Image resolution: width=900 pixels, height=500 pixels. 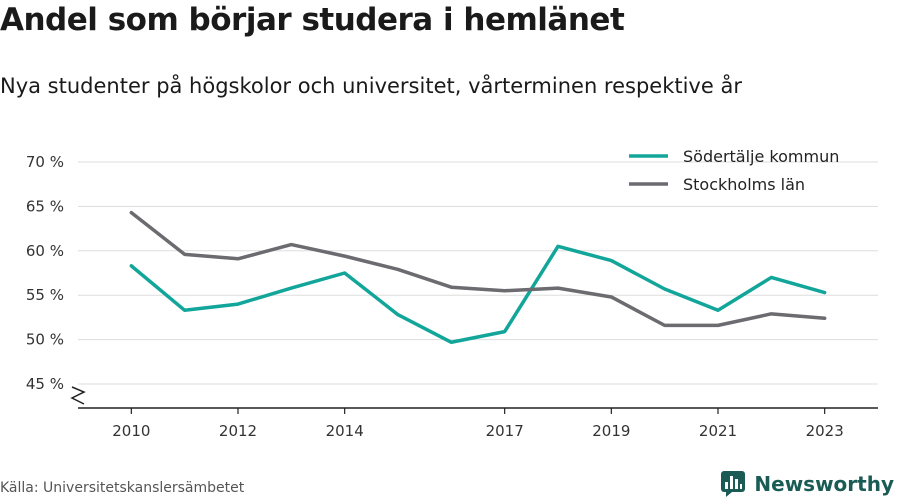 I want to click on y-tick-label: 60 %, so click(x=45, y=251).